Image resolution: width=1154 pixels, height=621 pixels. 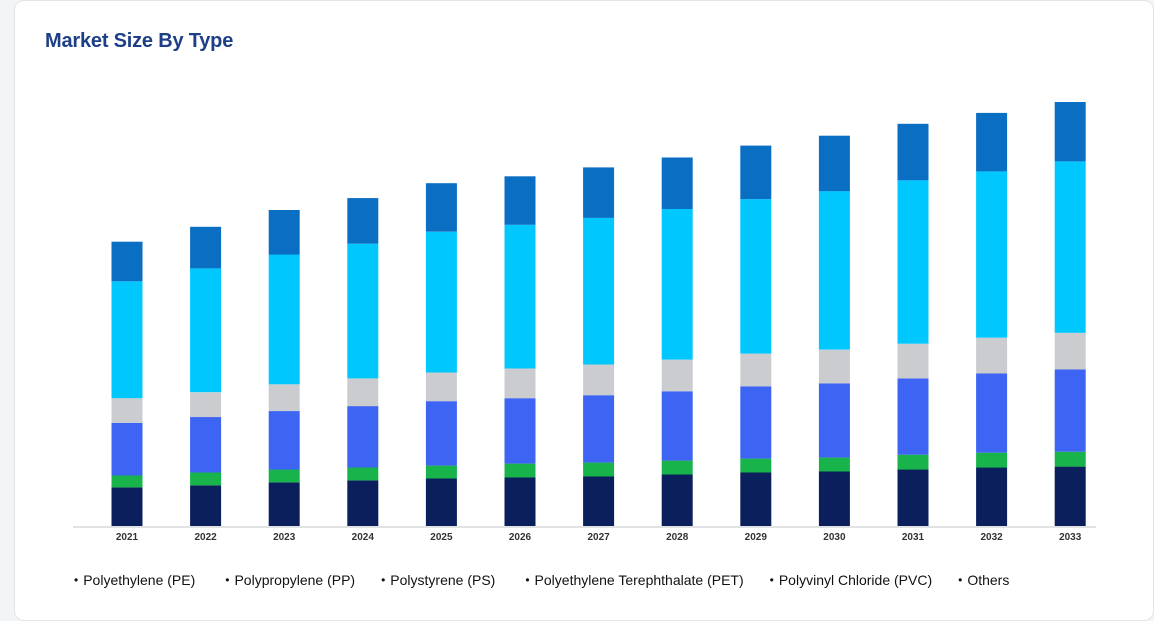 What do you see at coordinates (295, 580) in the screenshot?
I see `legend-label: Polypropylene (PP)` at bounding box center [295, 580].